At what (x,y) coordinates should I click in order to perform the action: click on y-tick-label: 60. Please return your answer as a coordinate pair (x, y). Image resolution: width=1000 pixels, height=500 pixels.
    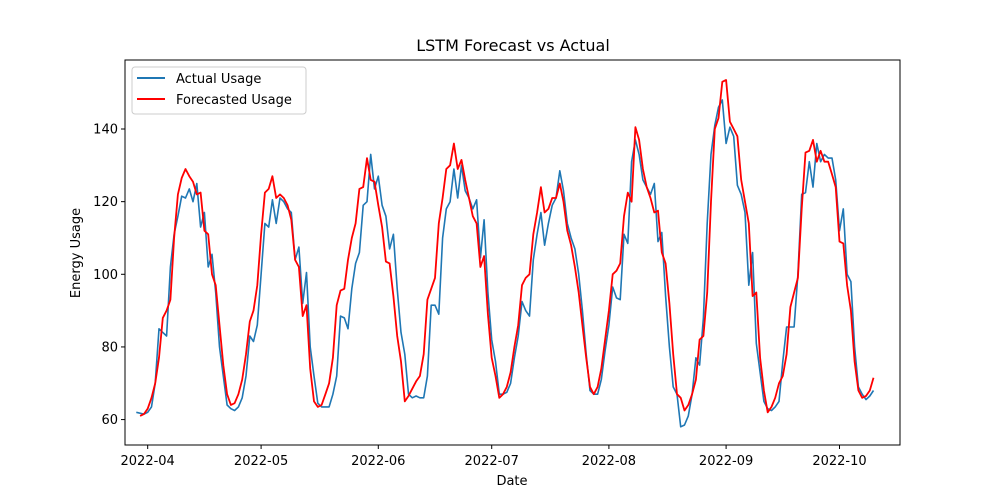
    Looking at the image, I should click on (109, 420).